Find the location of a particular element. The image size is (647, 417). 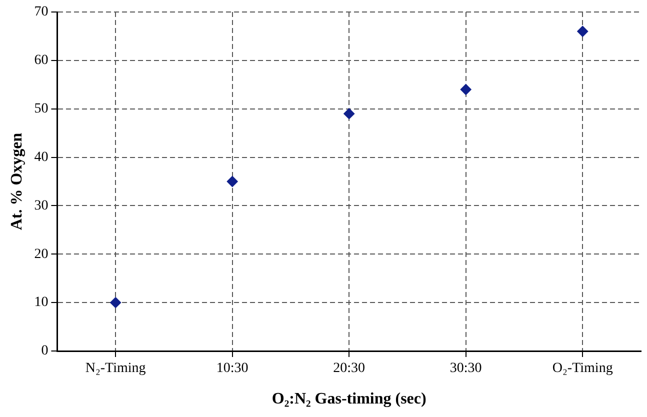

x-axis-title: O₂:N₂ Gas-timing (sec) is located at coordinates (349, 399).